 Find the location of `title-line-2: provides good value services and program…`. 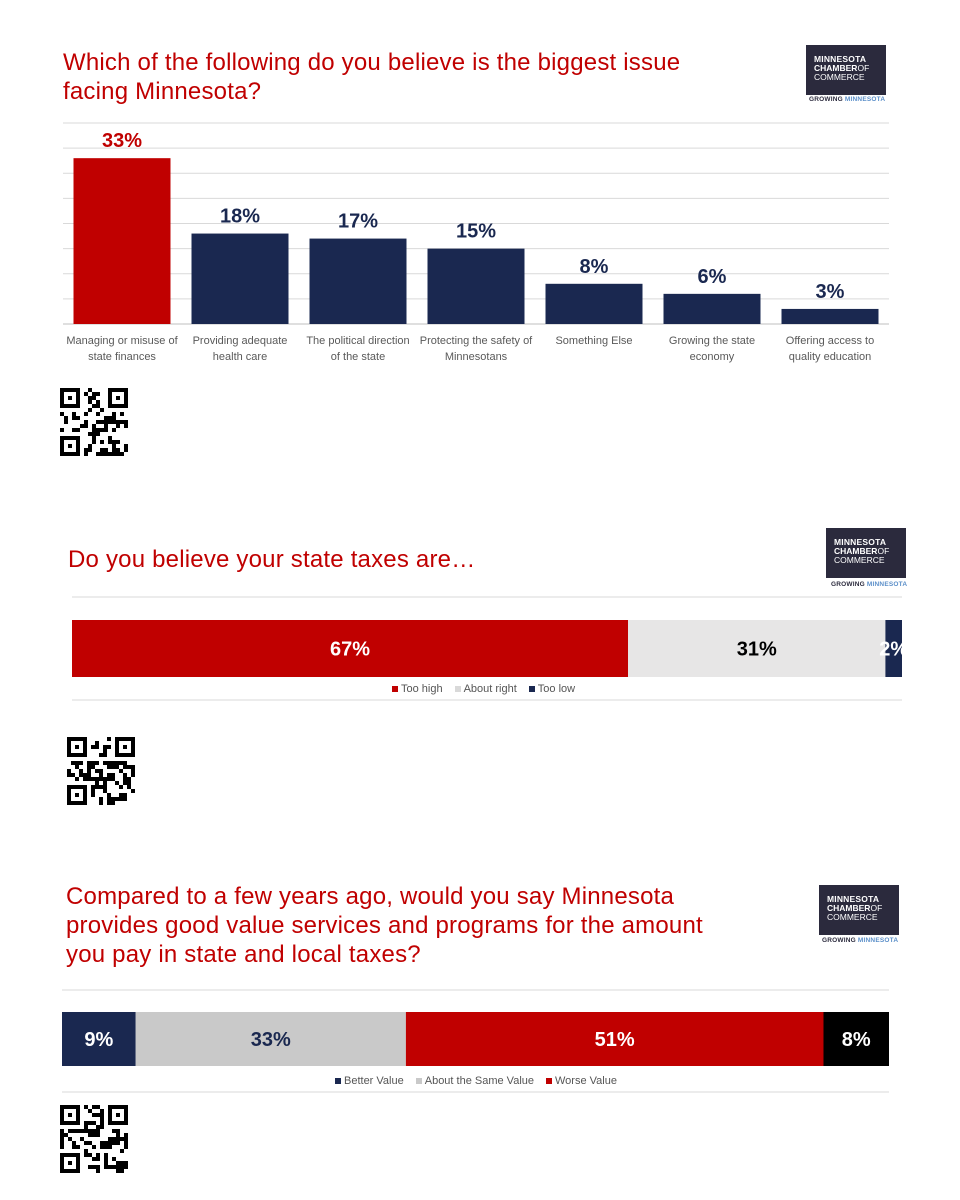

title-line-2: provides good value services and program… is located at coordinates (384, 925).